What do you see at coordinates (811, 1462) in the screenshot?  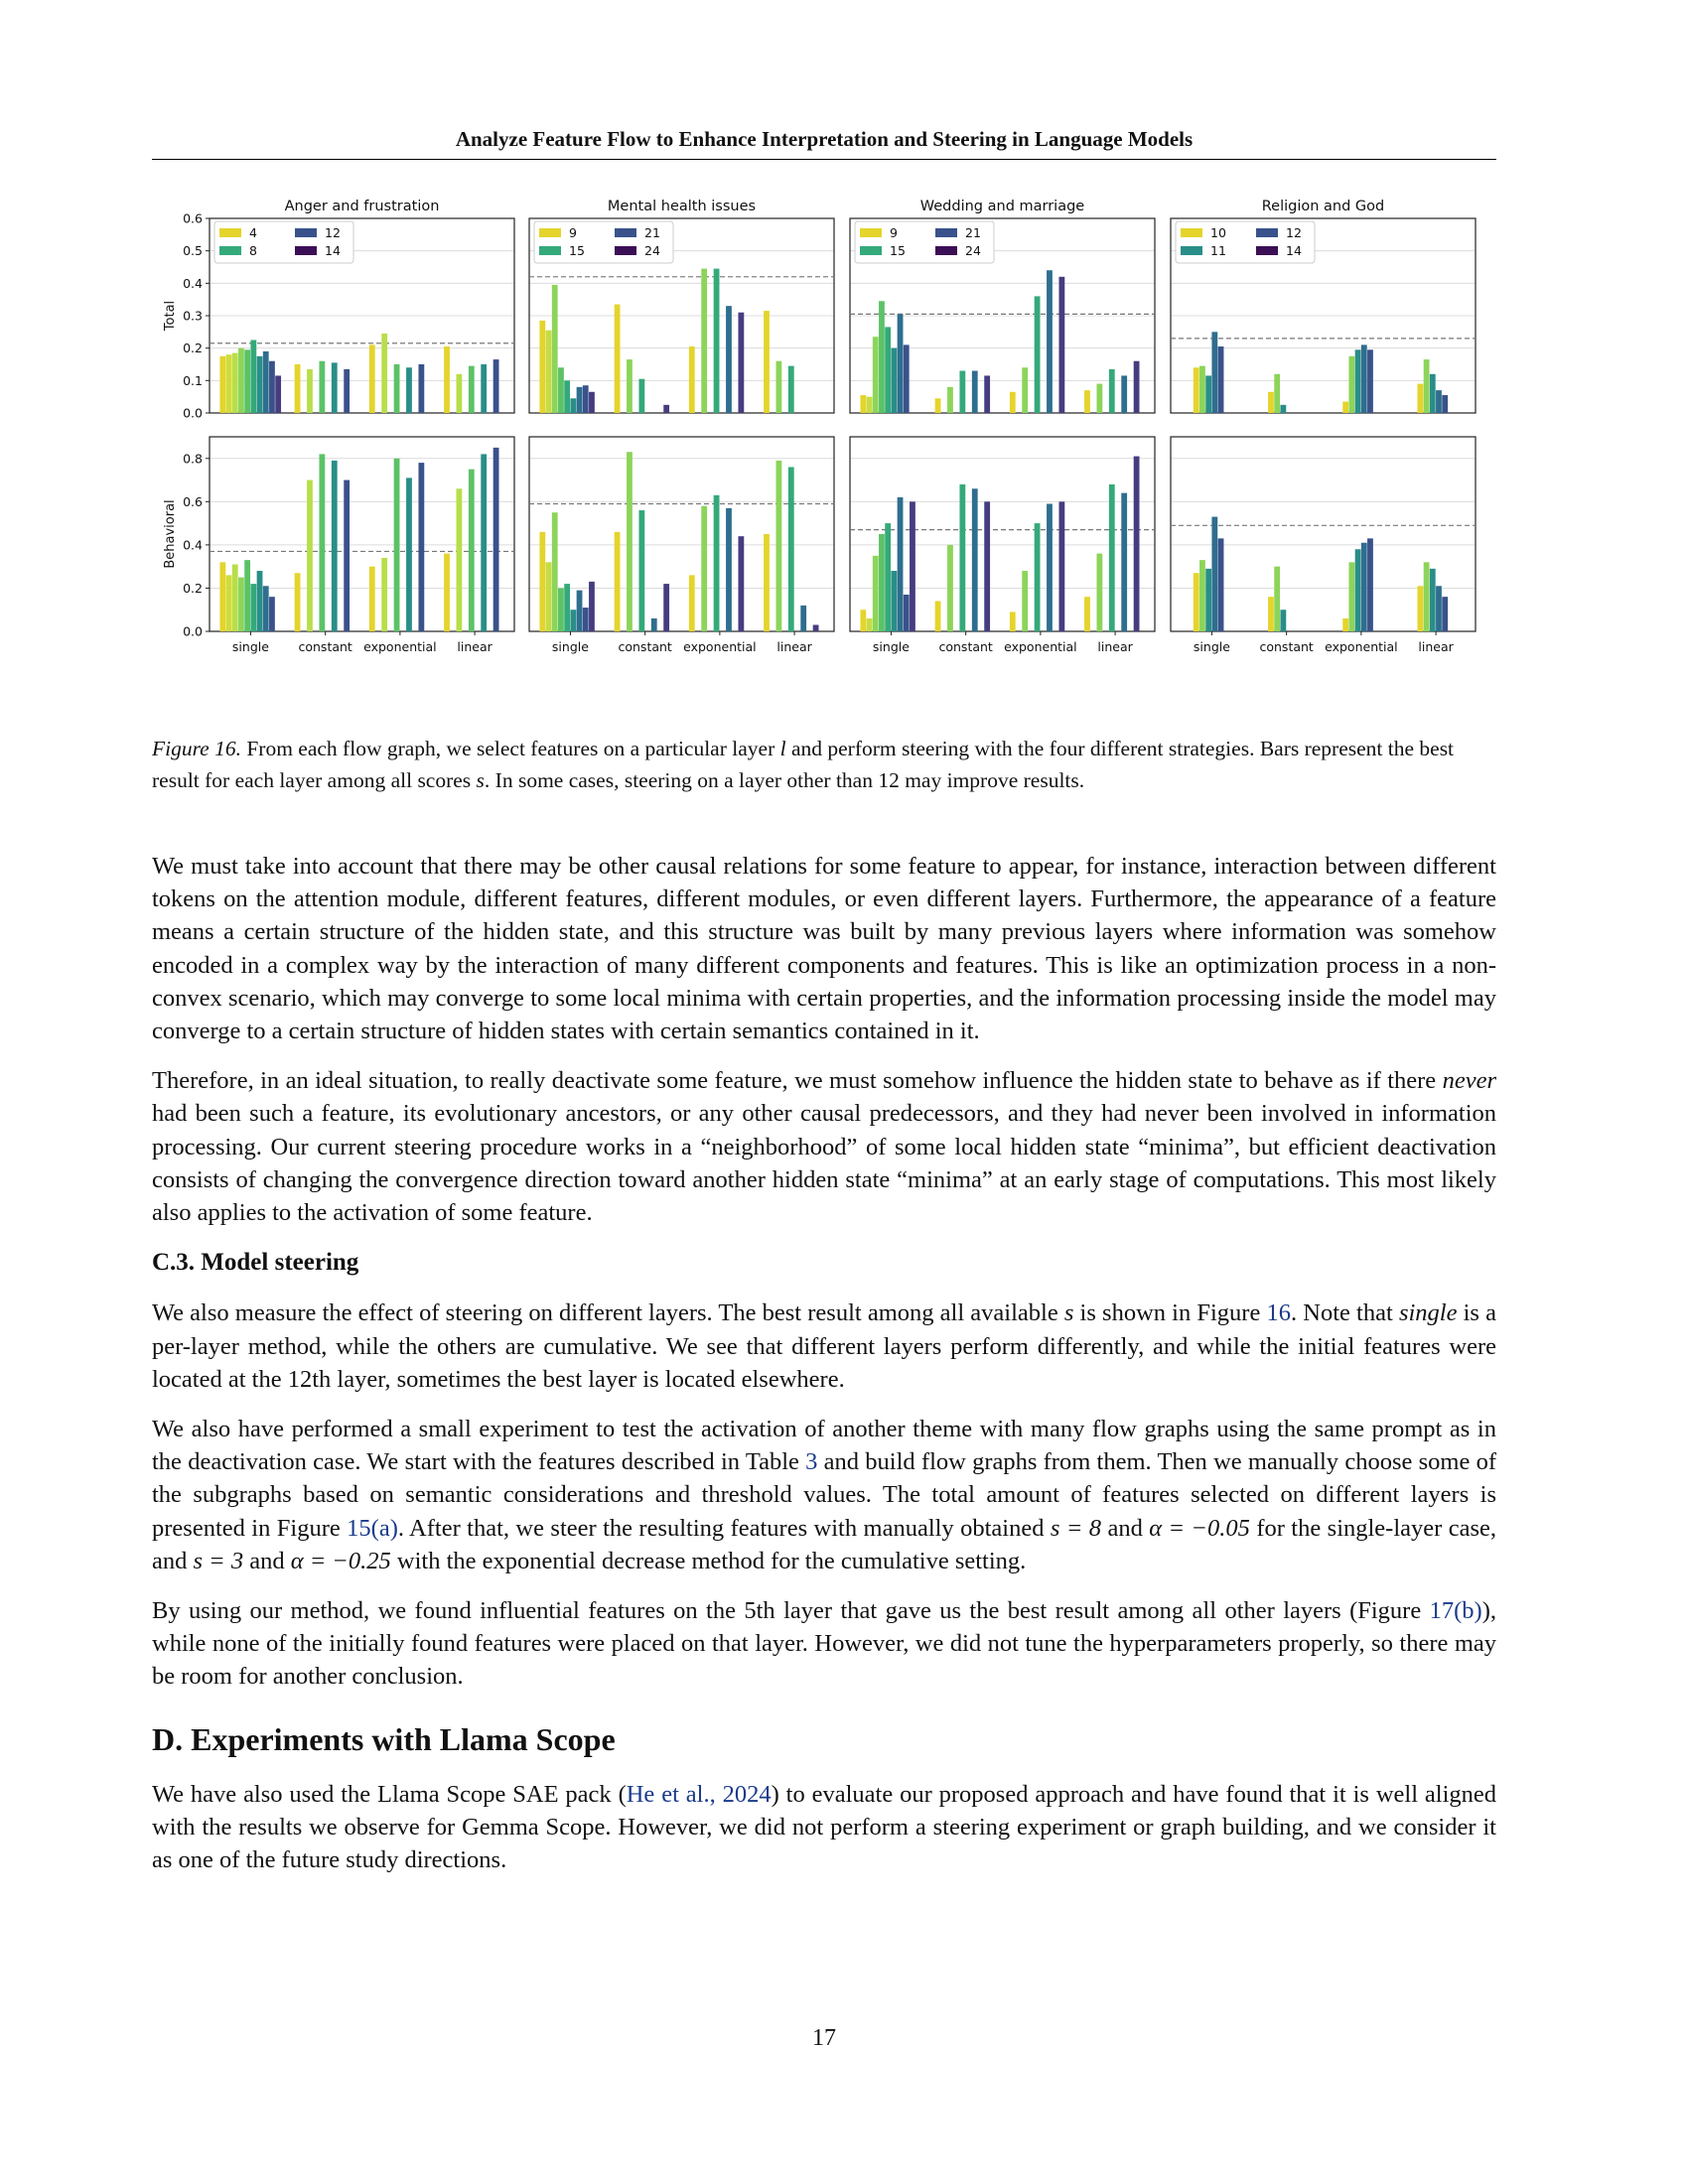 I see `table-3-link: 3` at bounding box center [811, 1462].